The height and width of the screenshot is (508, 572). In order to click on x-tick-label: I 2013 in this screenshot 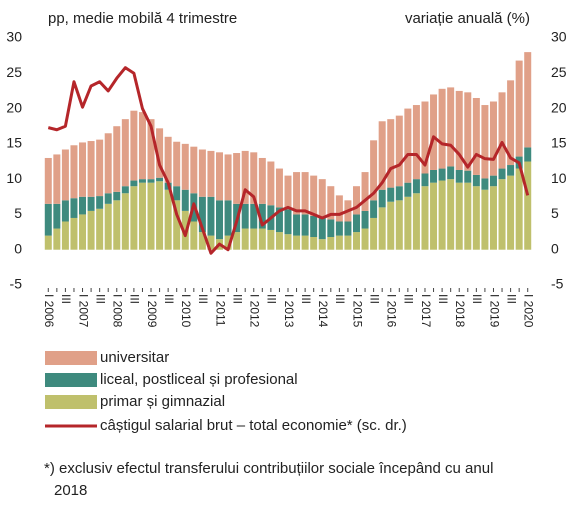, I will do `click(289, 311)`.